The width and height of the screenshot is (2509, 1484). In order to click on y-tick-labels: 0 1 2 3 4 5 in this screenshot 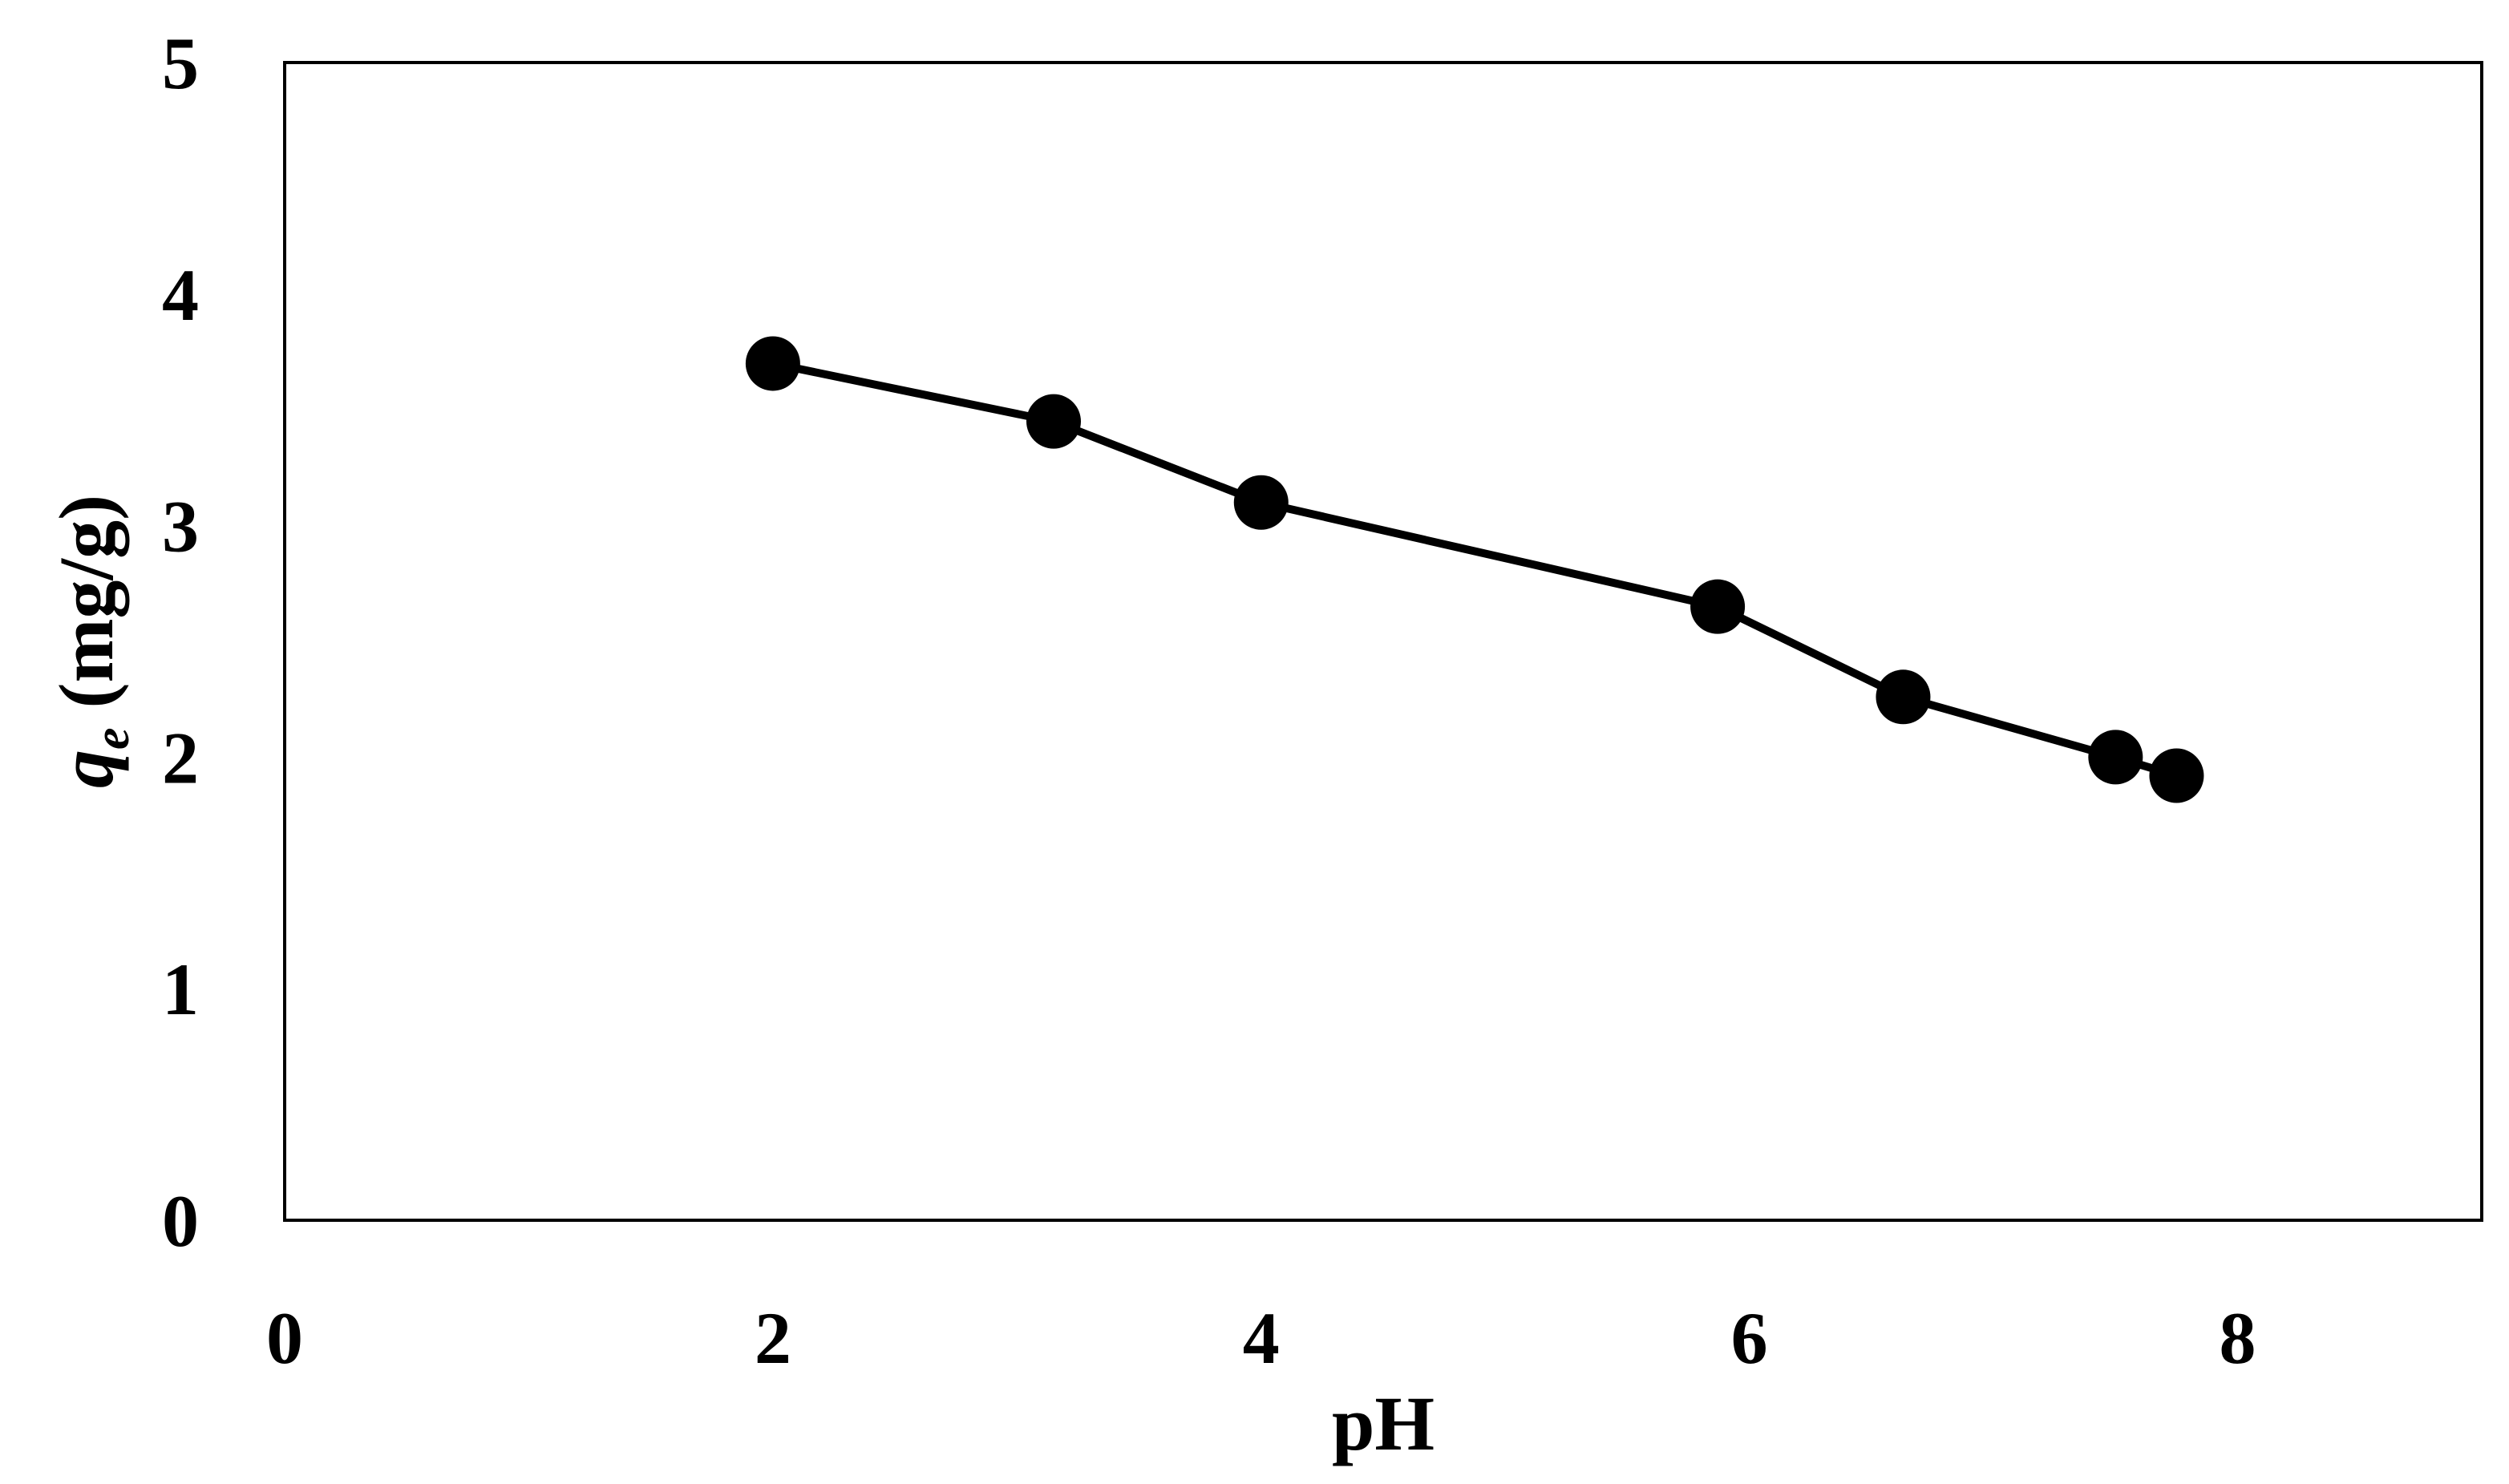, I will do `click(180, 642)`.